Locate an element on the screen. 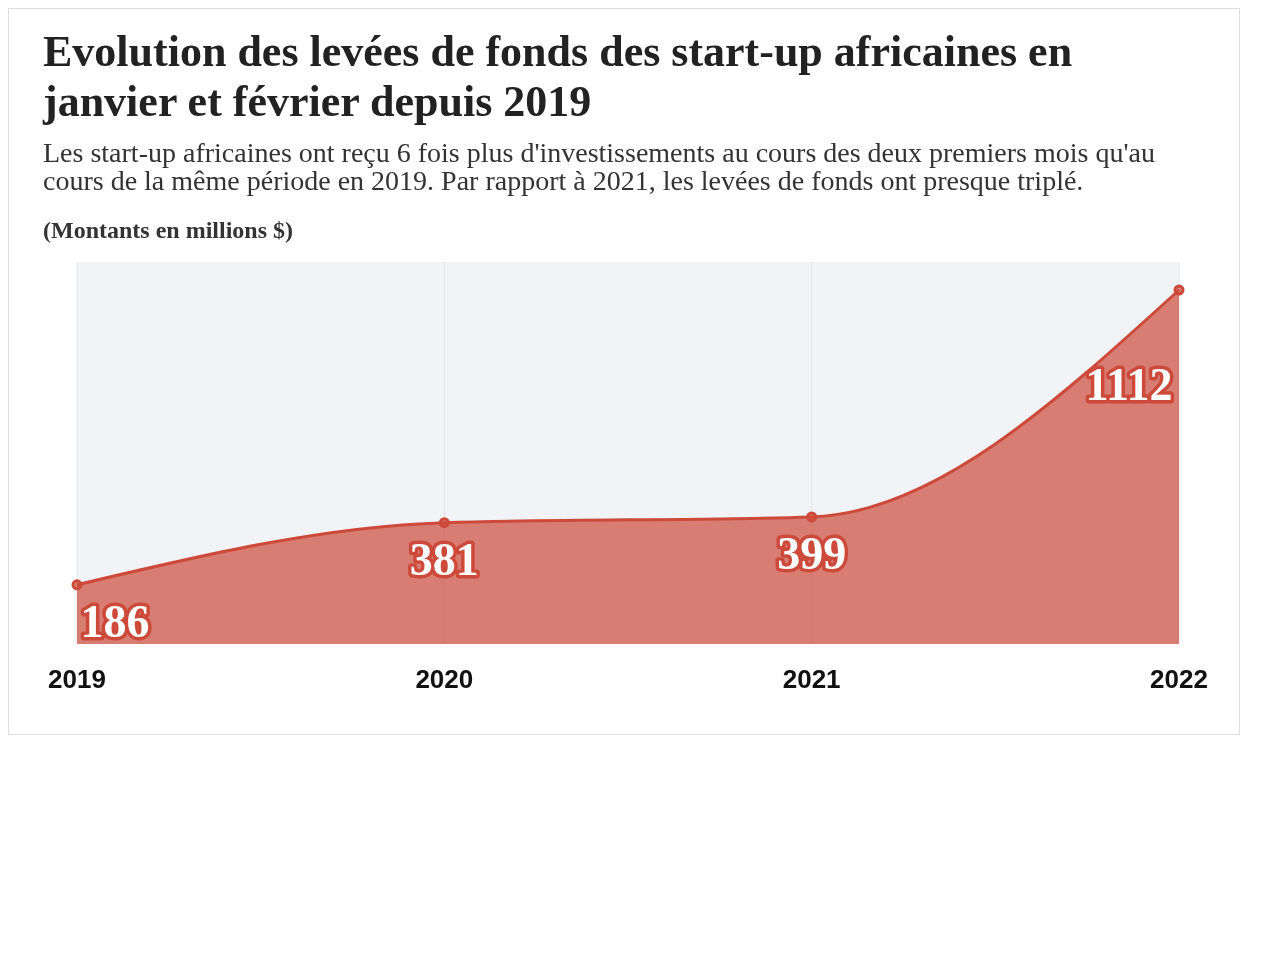 The width and height of the screenshot is (1276, 961). data-label: 1112 is located at coordinates (1129, 385).